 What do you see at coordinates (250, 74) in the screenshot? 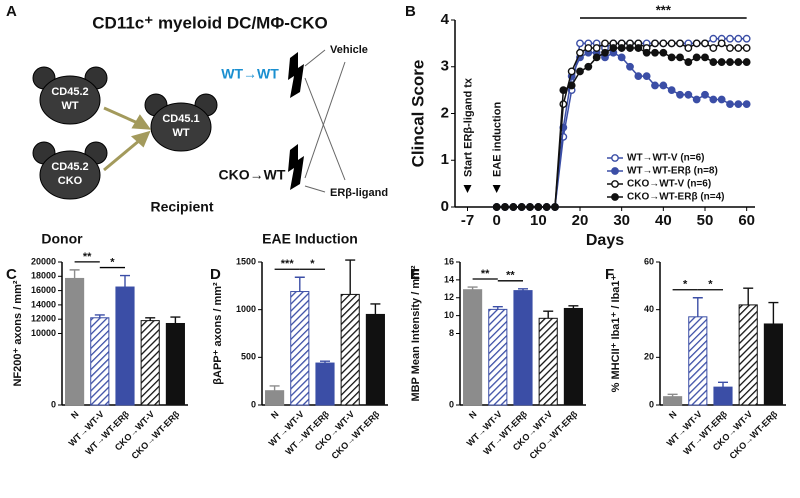
I see `group-label: WT→WT` at bounding box center [250, 74].